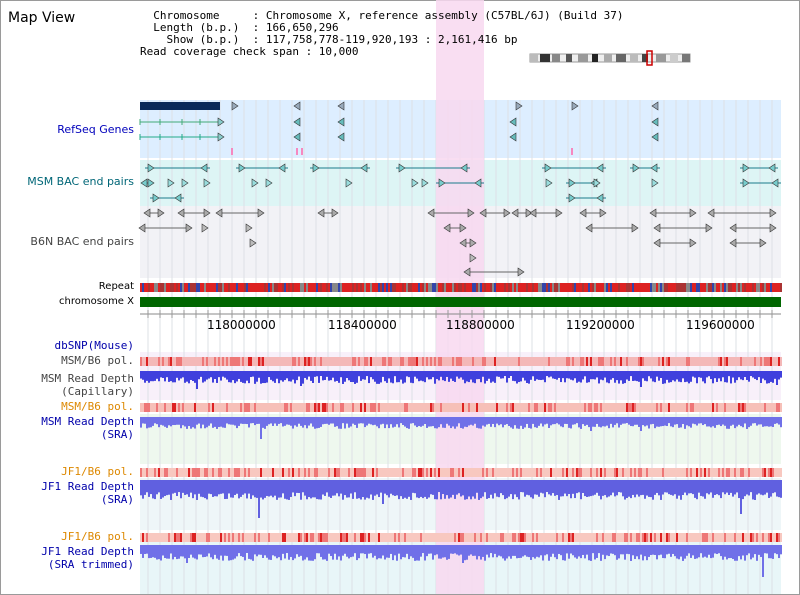 The height and width of the screenshot is (595, 800). I want to click on track-label-msm-bac: MSM BAC end pairs, so click(80, 181).